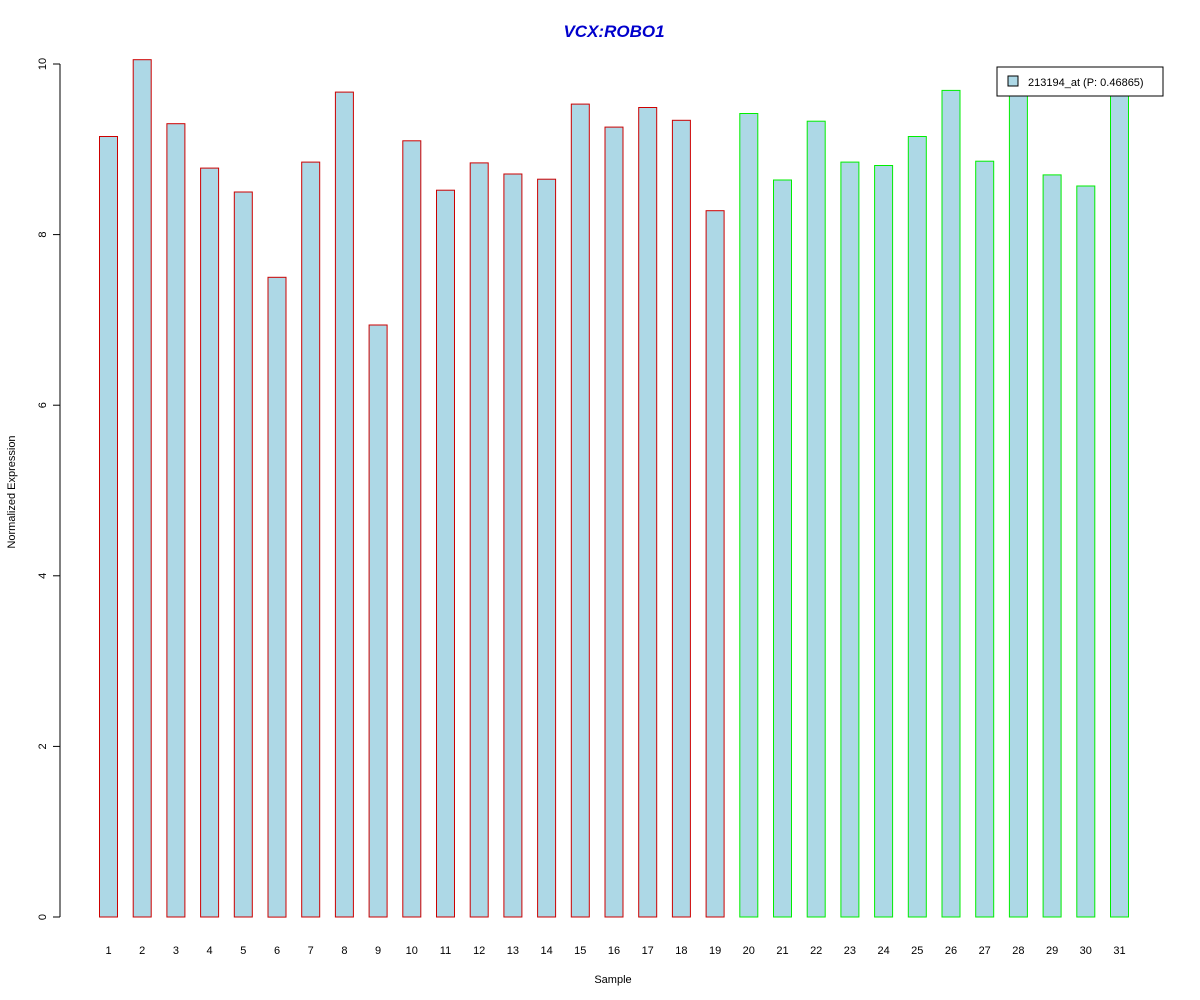  I want to click on legend: 213194_at (P: 0.46865), so click(1080, 81).